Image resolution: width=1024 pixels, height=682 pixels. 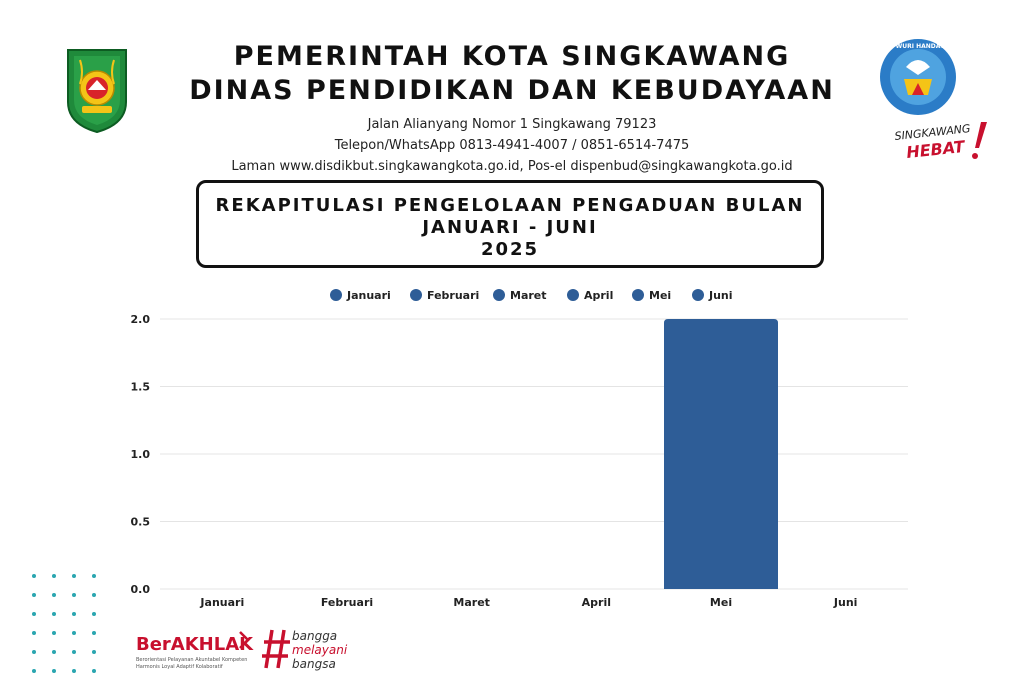 I want to click on legend-item-januari: Januari, so click(x=360, y=295).